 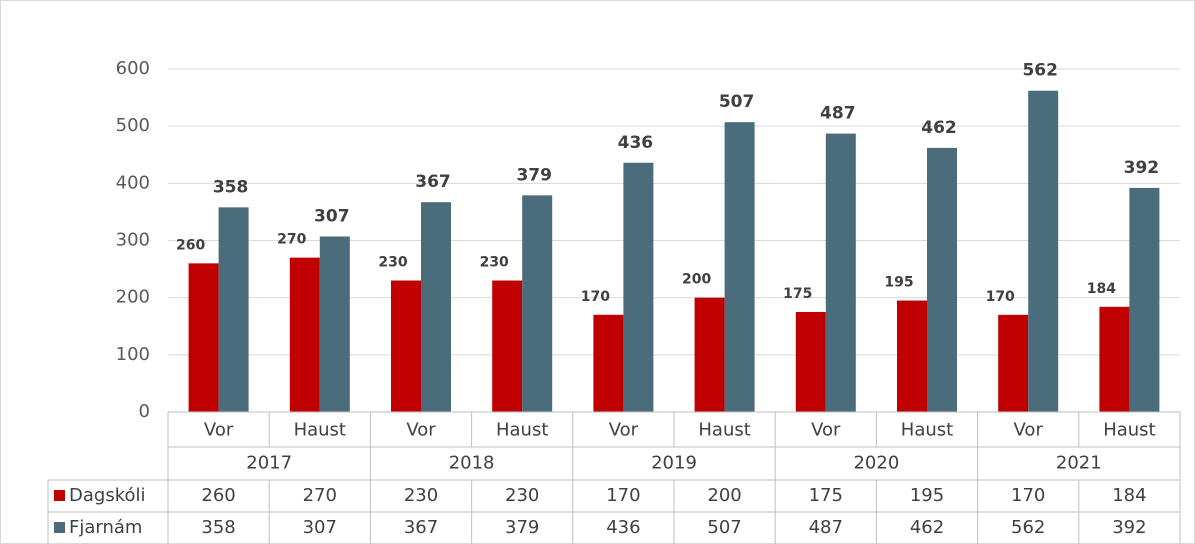 I want to click on table-cell: 200, so click(x=724, y=495).